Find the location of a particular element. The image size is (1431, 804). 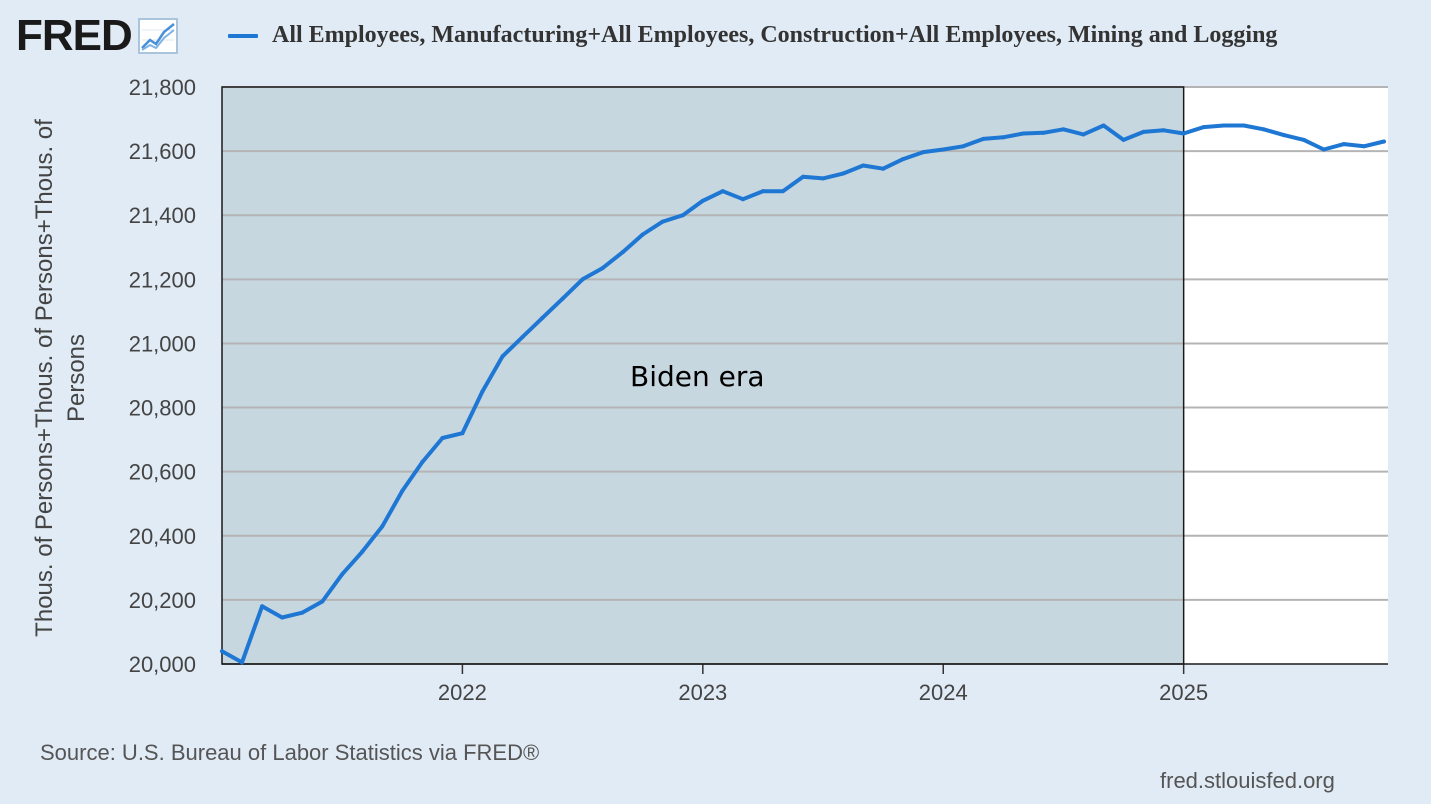

site-link: fred.stlouisfed.org is located at coordinates (1247, 780).